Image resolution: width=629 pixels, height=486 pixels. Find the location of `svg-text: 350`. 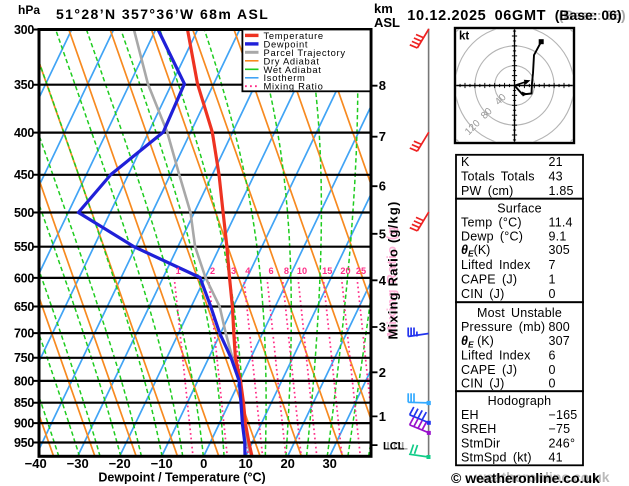

svg-text: 350 is located at coordinates (24, 85).